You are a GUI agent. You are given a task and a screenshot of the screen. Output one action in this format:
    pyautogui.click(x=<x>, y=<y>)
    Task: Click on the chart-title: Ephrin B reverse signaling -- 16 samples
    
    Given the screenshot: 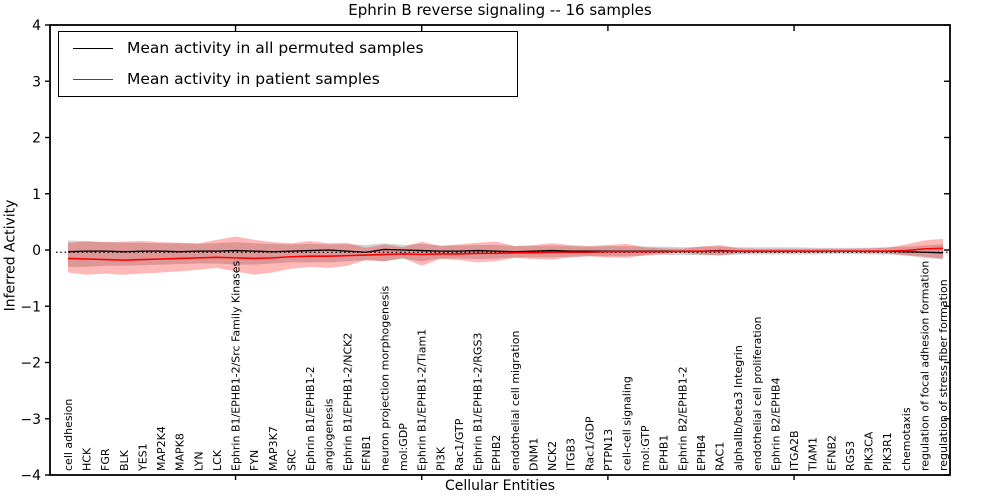 What is the action you would take?
    pyautogui.click(x=500, y=10)
    